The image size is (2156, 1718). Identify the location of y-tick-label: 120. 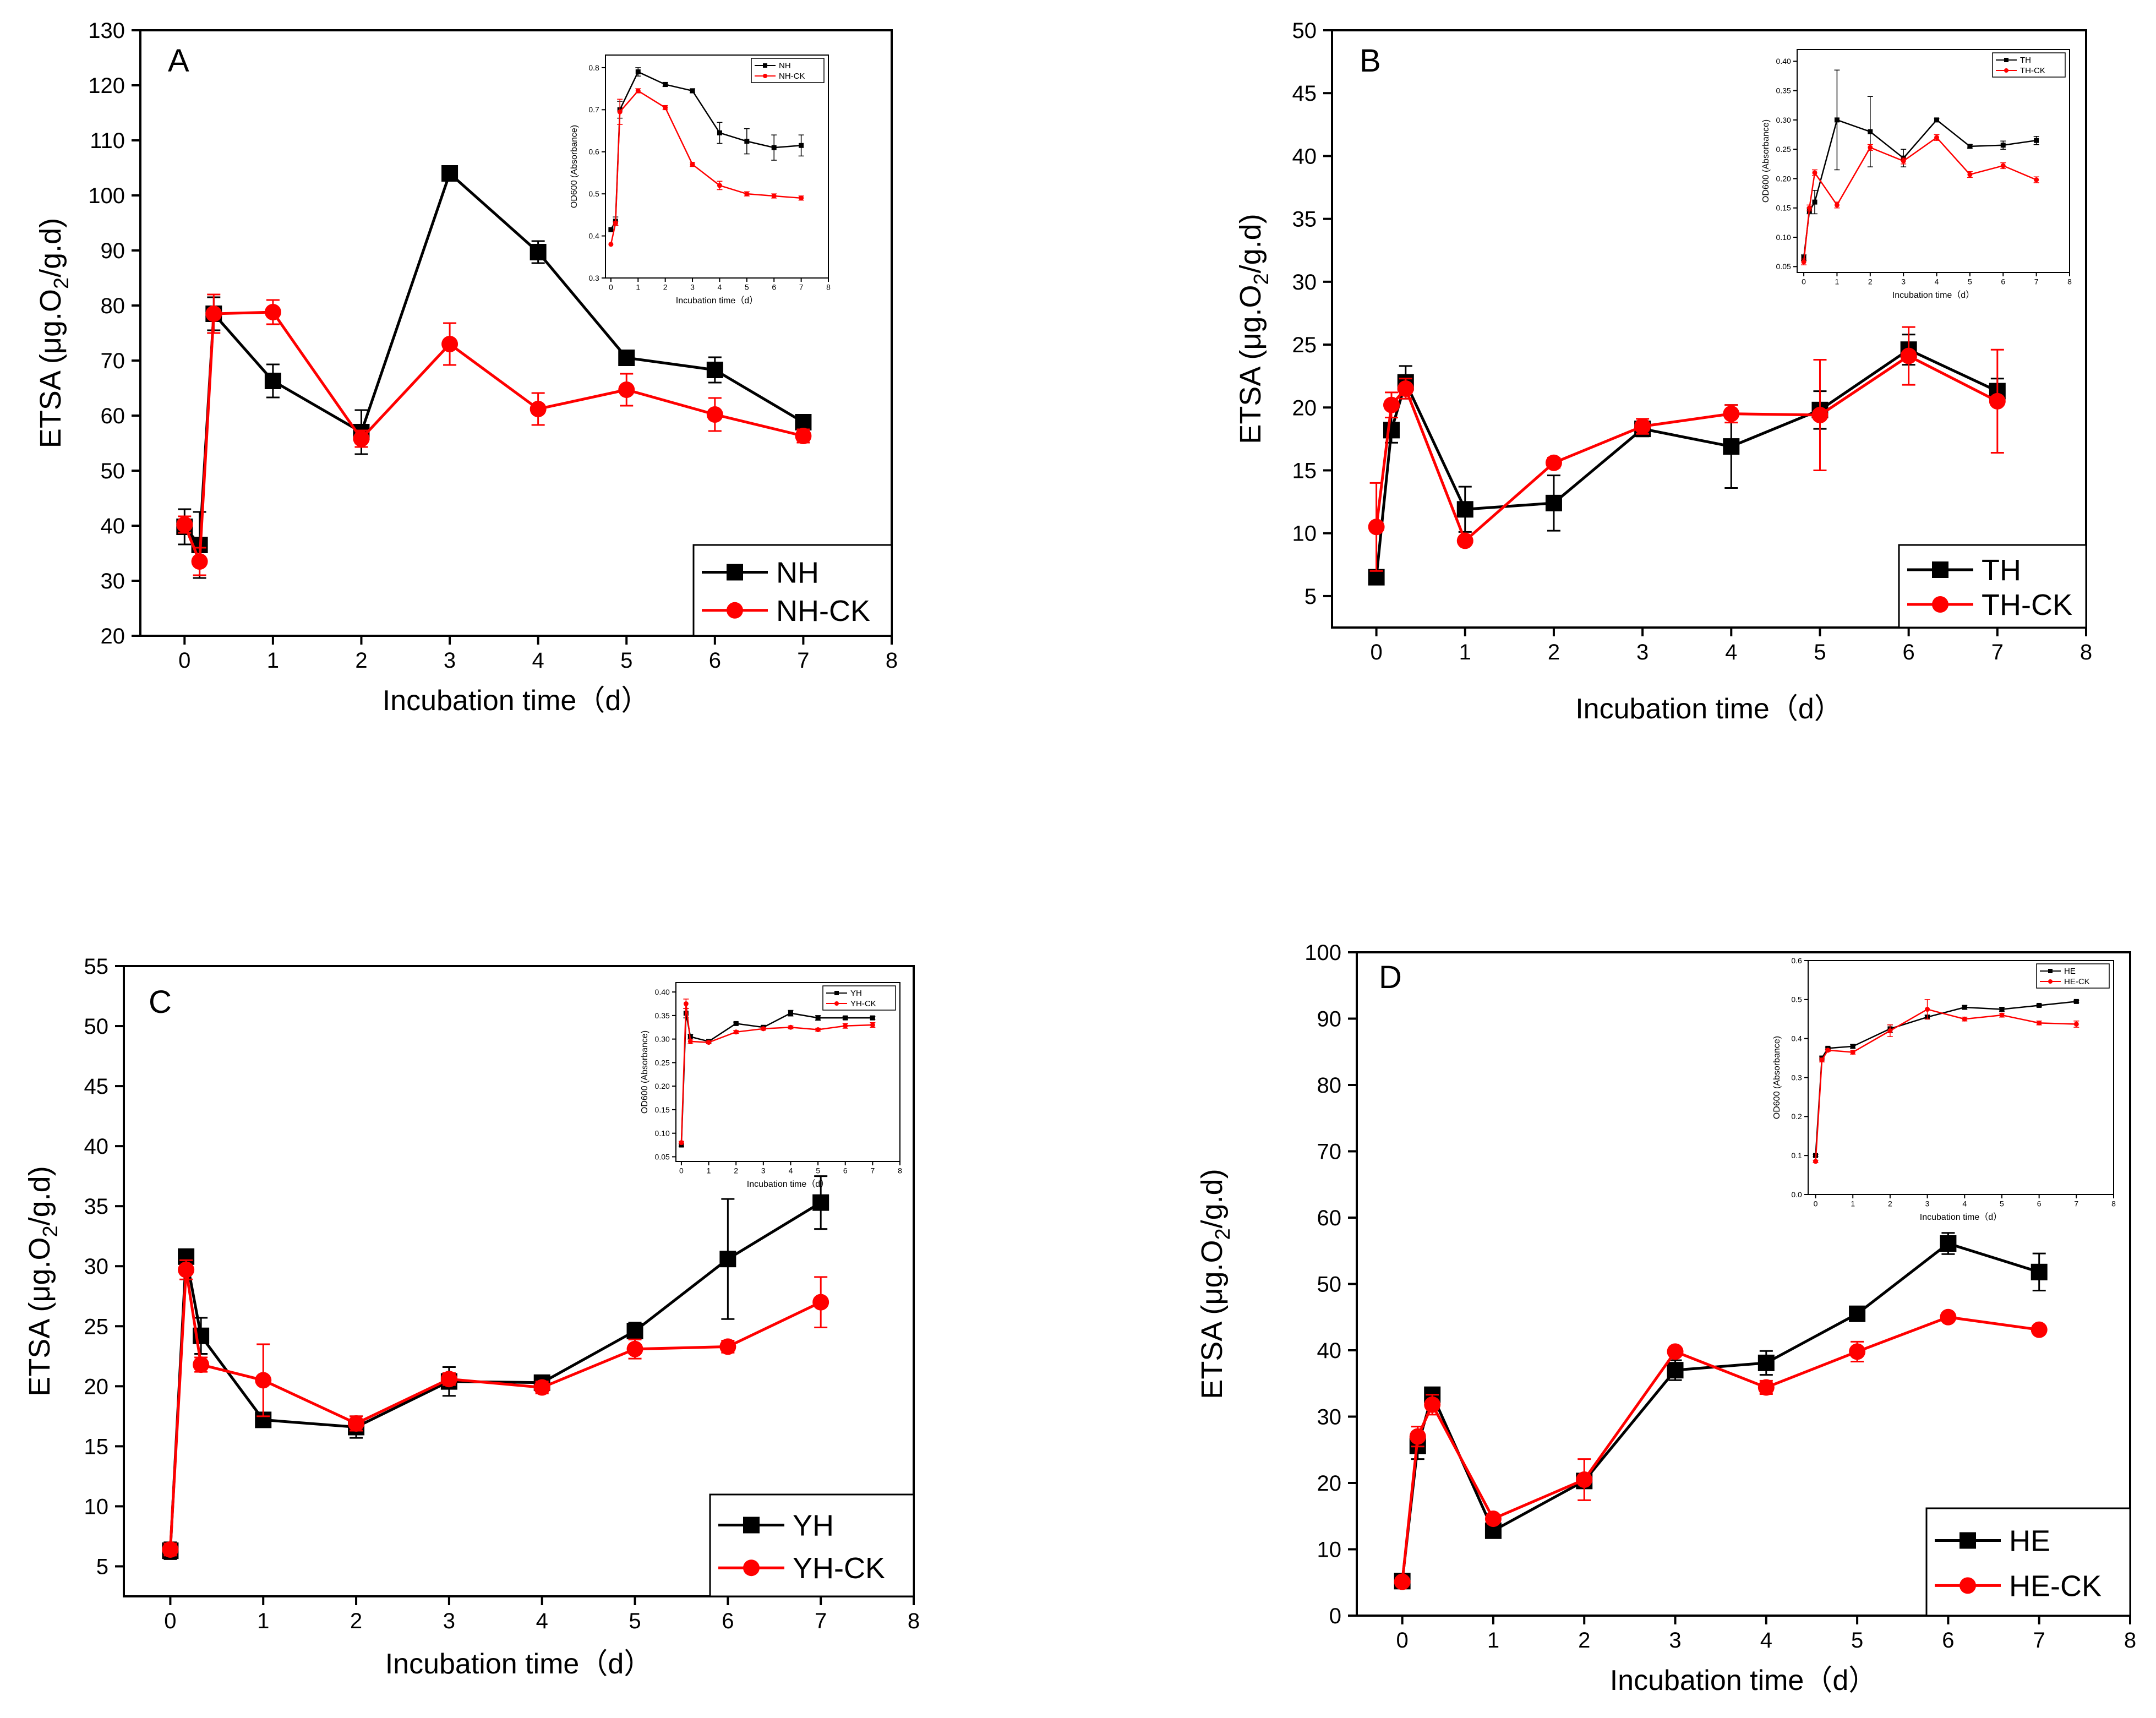
(107, 86).